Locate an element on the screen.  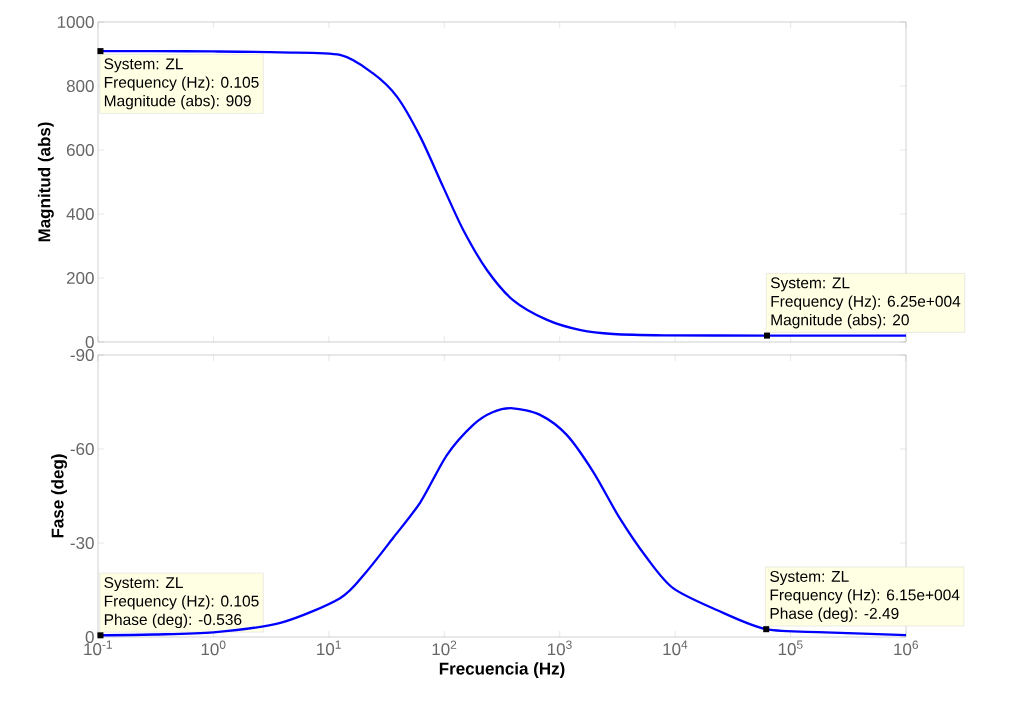
annotation: Magnitude (abs): 20 is located at coordinates (840, 321).